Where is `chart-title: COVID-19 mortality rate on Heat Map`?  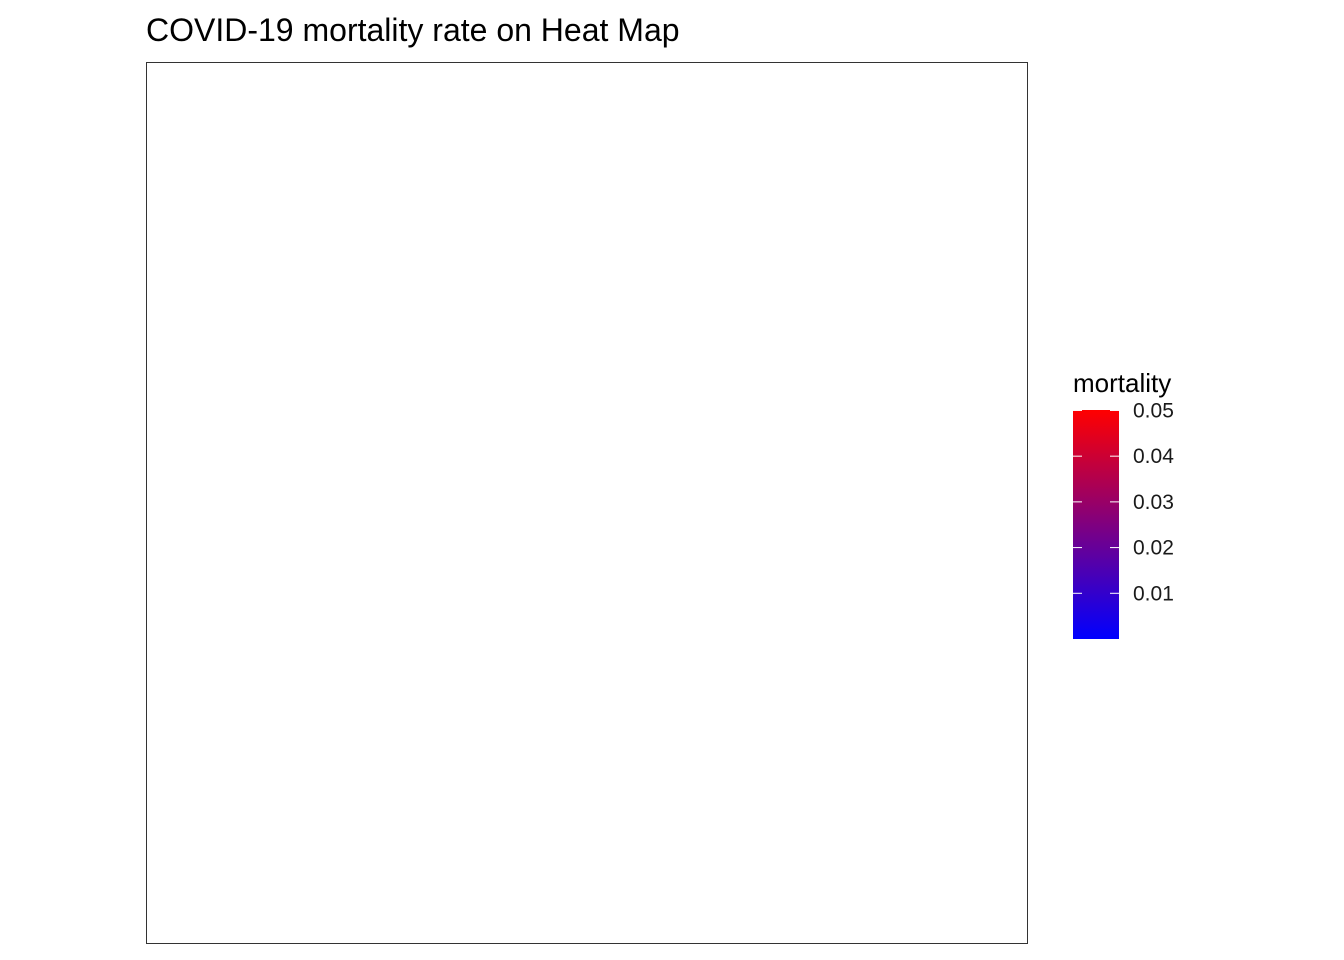 chart-title: COVID-19 mortality rate on Heat Map is located at coordinates (413, 30).